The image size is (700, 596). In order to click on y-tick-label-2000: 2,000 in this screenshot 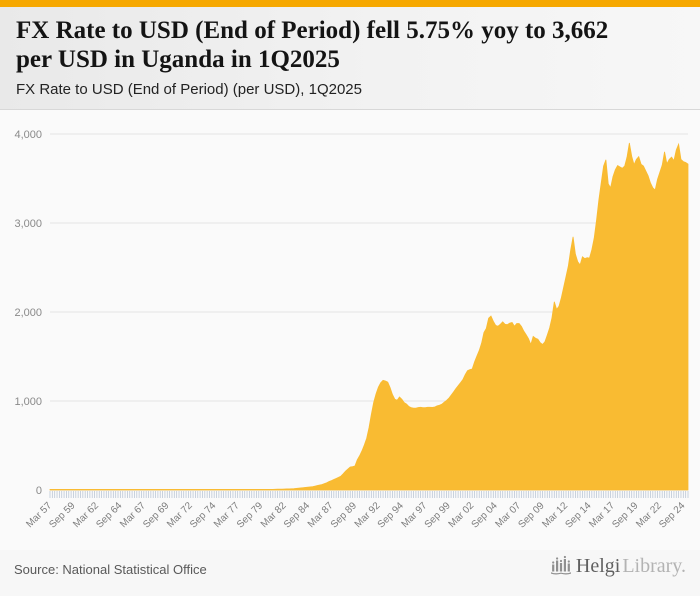, I will do `click(28, 313)`.